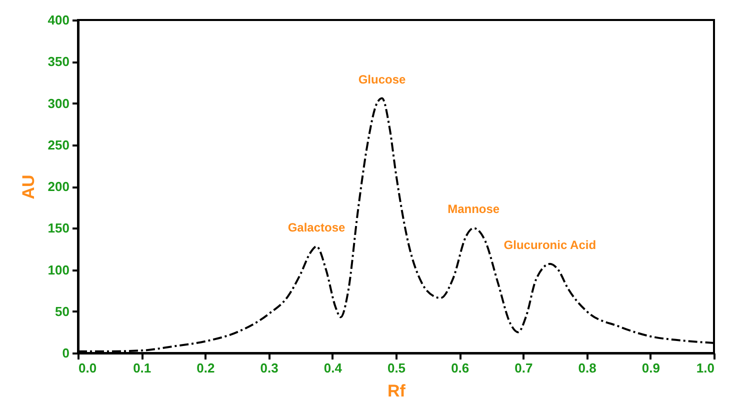  I want to click on x-tick-label: 0.9, so click(651, 368).